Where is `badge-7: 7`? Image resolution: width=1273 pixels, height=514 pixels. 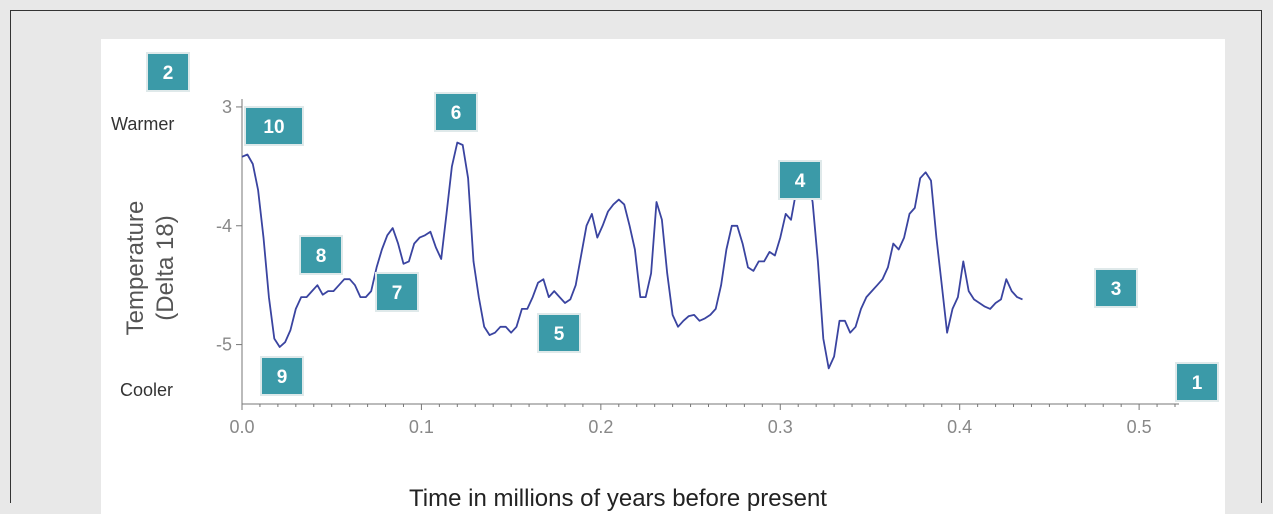 badge-7: 7 is located at coordinates (397, 292).